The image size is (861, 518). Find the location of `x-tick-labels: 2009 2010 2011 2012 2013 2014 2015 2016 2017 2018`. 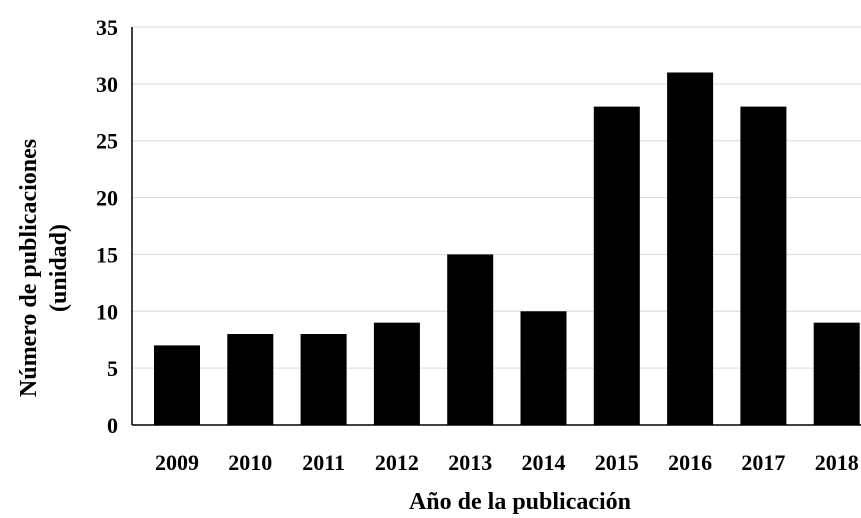

x-tick-labels: 2009 2010 2011 2012 2013 2014 2015 2016 2017 2018 is located at coordinates (507, 462).